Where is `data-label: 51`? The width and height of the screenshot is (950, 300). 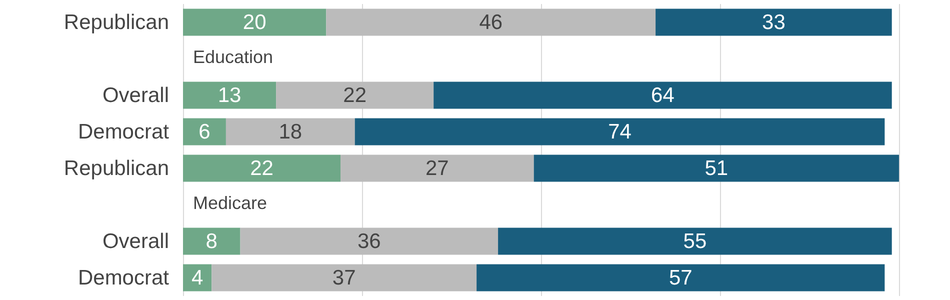 data-label: 51 is located at coordinates (716, 168).